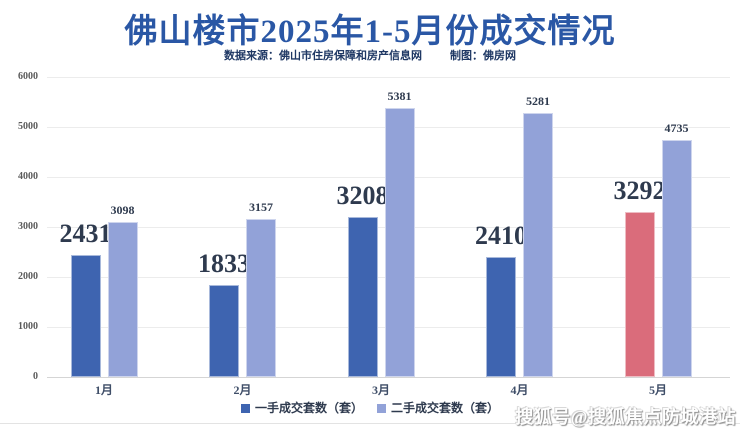  Describe the element at coordinates (242, 390) in the screenshot. I see `x-axis-category-label: 2月` at that location.